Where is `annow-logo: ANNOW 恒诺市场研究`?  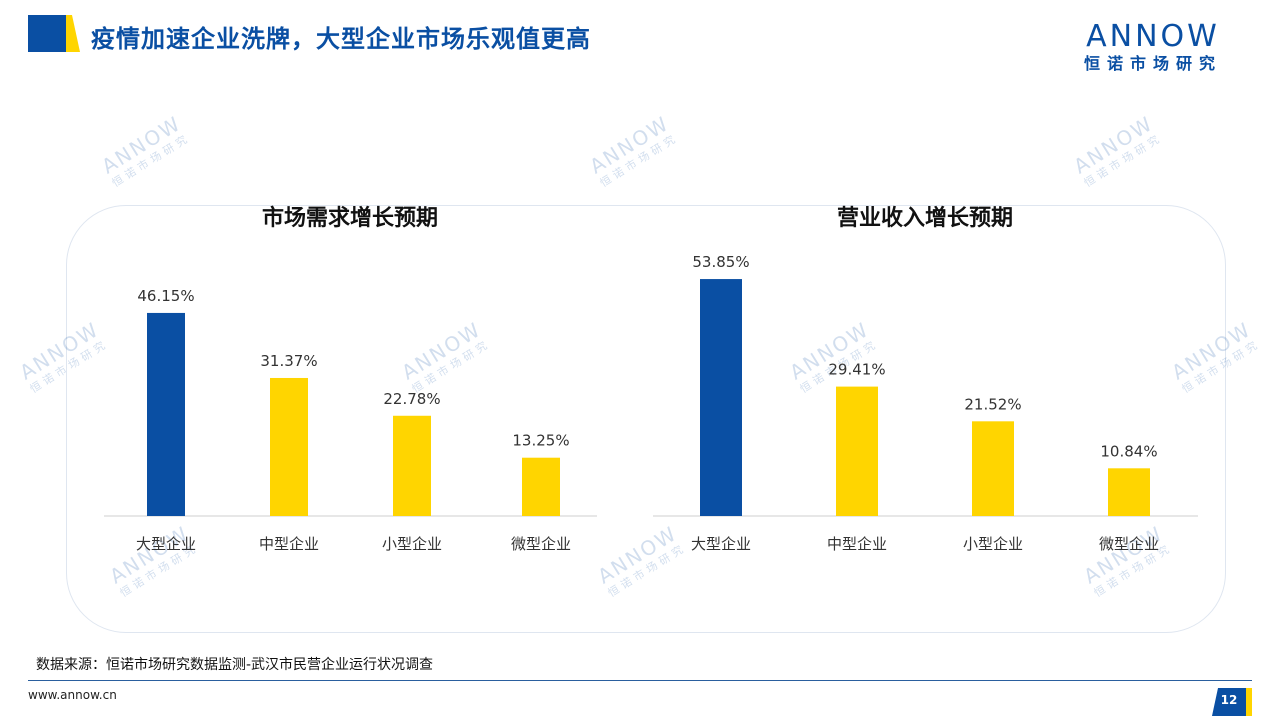
annow-logo: ANNOW 恒诺市场研究 is located at coordinates (1153, 48).